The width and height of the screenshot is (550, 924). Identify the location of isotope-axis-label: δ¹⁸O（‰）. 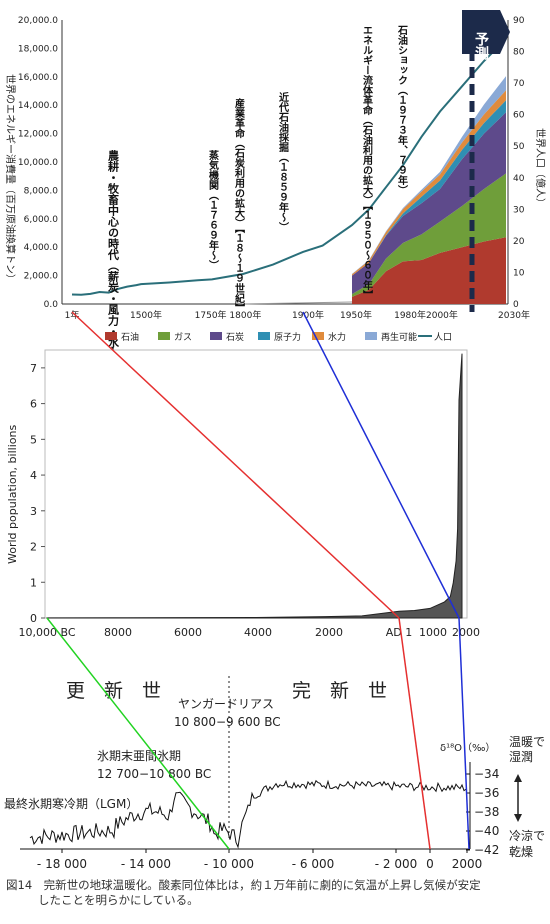
(467, 748).